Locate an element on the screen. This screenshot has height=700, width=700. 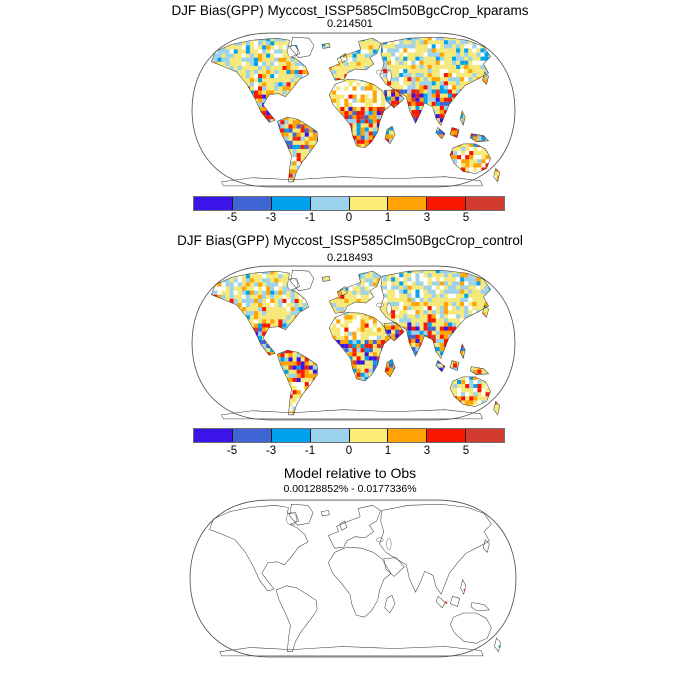
colorbar-control is located at coordinates (349, 435).